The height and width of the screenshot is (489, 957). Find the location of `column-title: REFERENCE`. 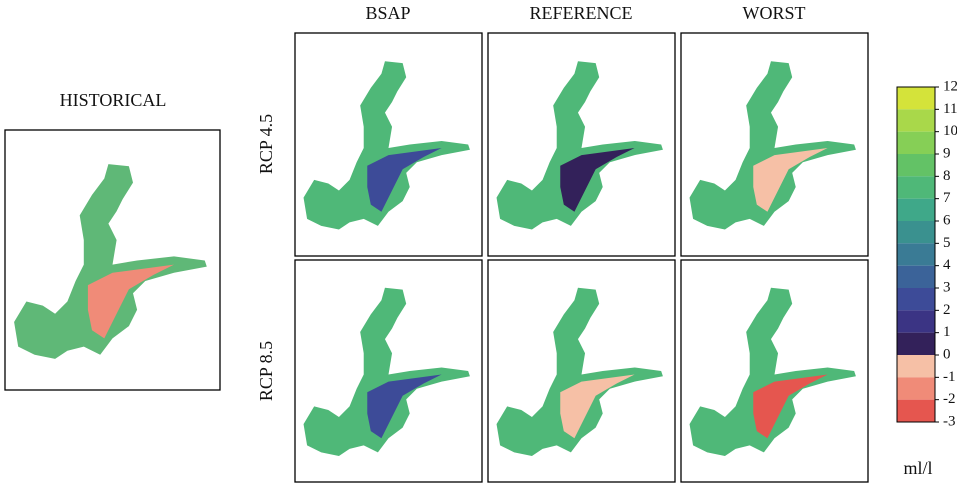

column-title: REFERENCE is located at coordinates (580, 13).